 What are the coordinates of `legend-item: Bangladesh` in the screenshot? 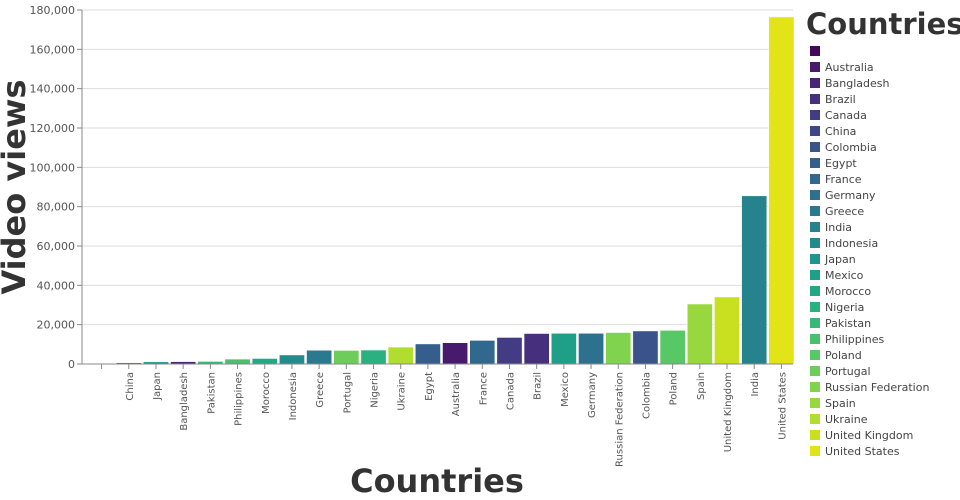 It's located at (850, 83).